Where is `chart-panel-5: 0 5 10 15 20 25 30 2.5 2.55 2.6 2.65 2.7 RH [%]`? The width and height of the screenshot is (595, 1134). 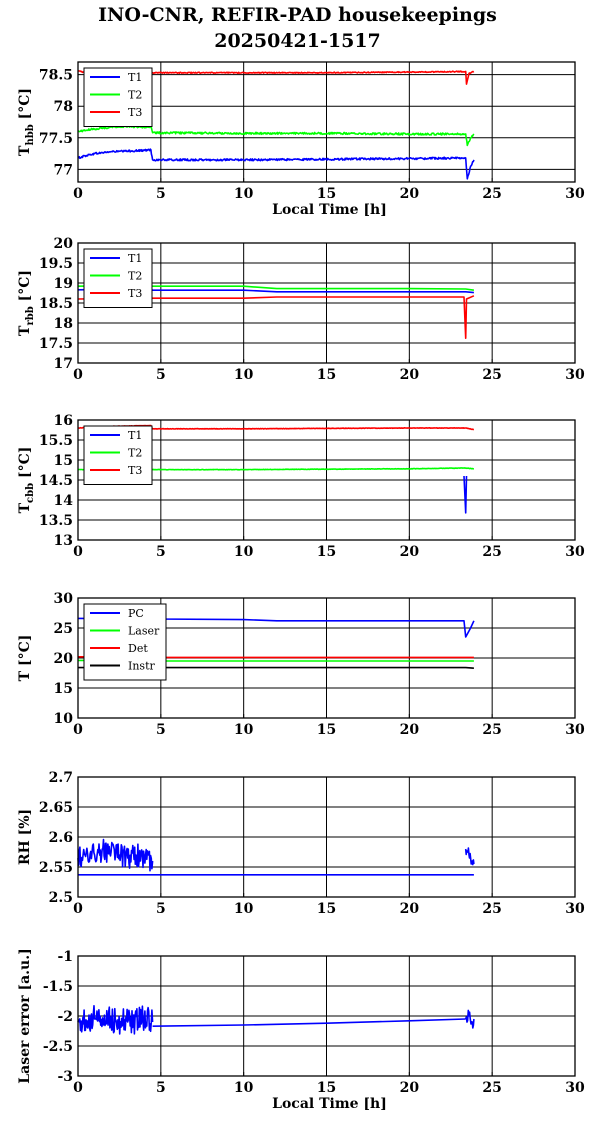 chart-panel-5: 0 5 10 15 20 25 30 2.5 2.55 2.6 2.65 2.7 RH [%] is located at coordinates (301, 843).